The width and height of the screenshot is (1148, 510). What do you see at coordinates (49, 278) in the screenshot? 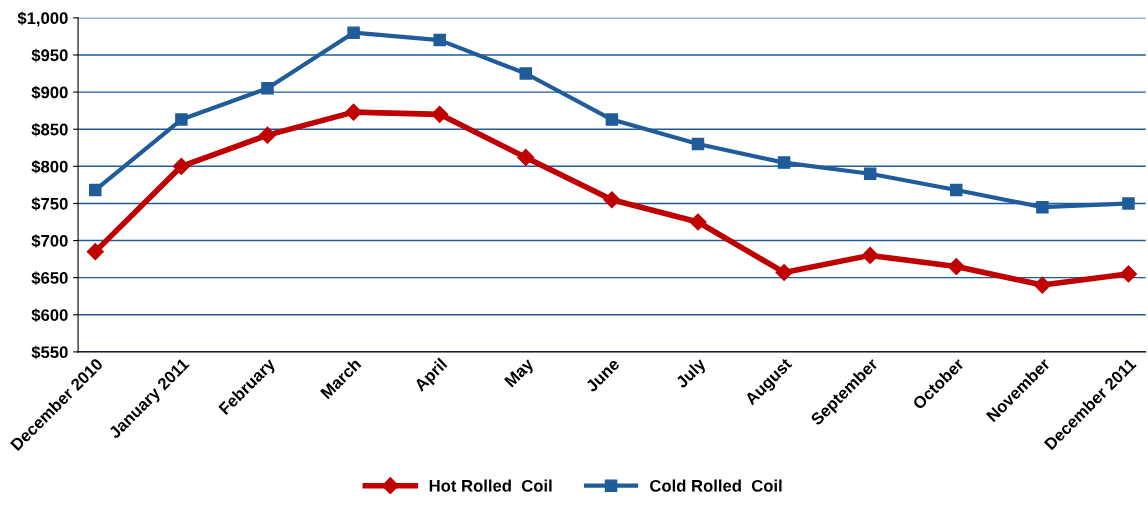
I see `y-tick-label: $650` at bounding box center [49, 278].